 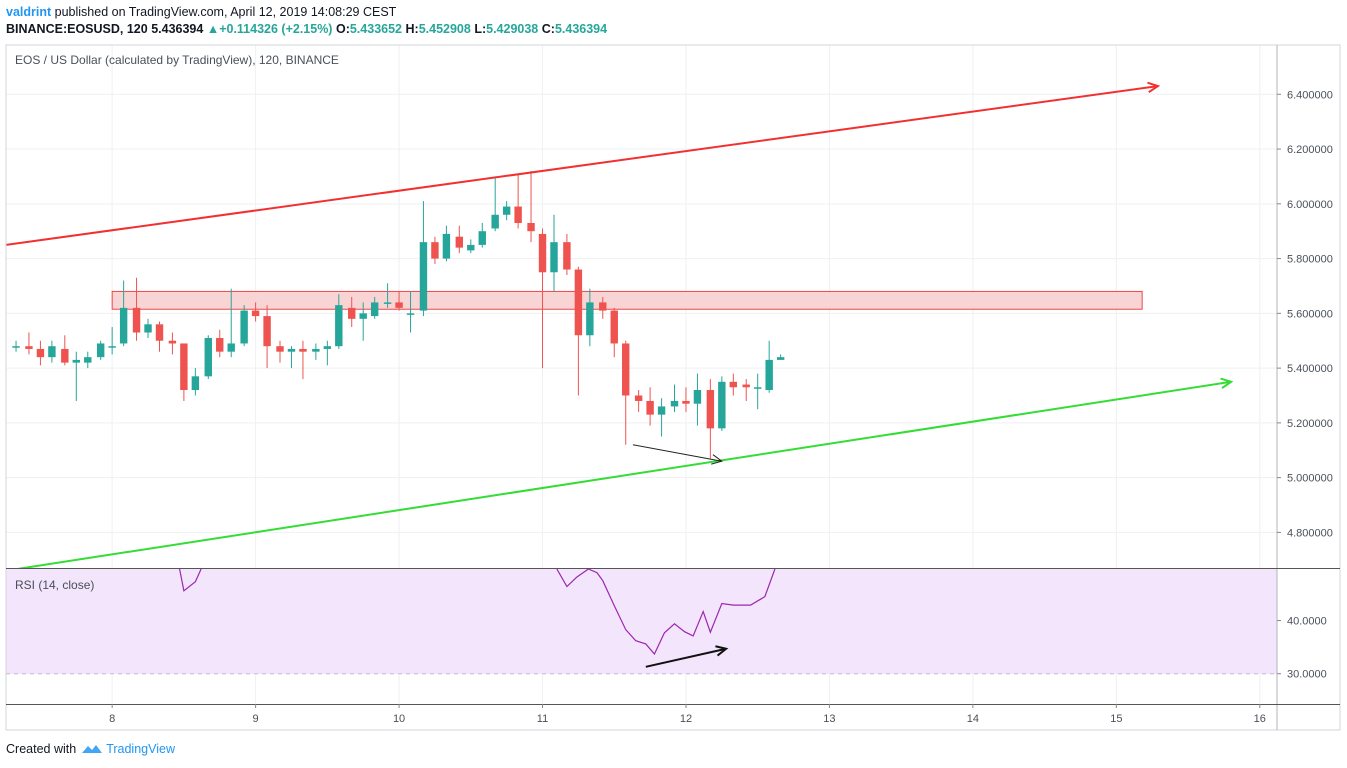 I want to click on author-link: valdrint, so click(x=29, y=12).